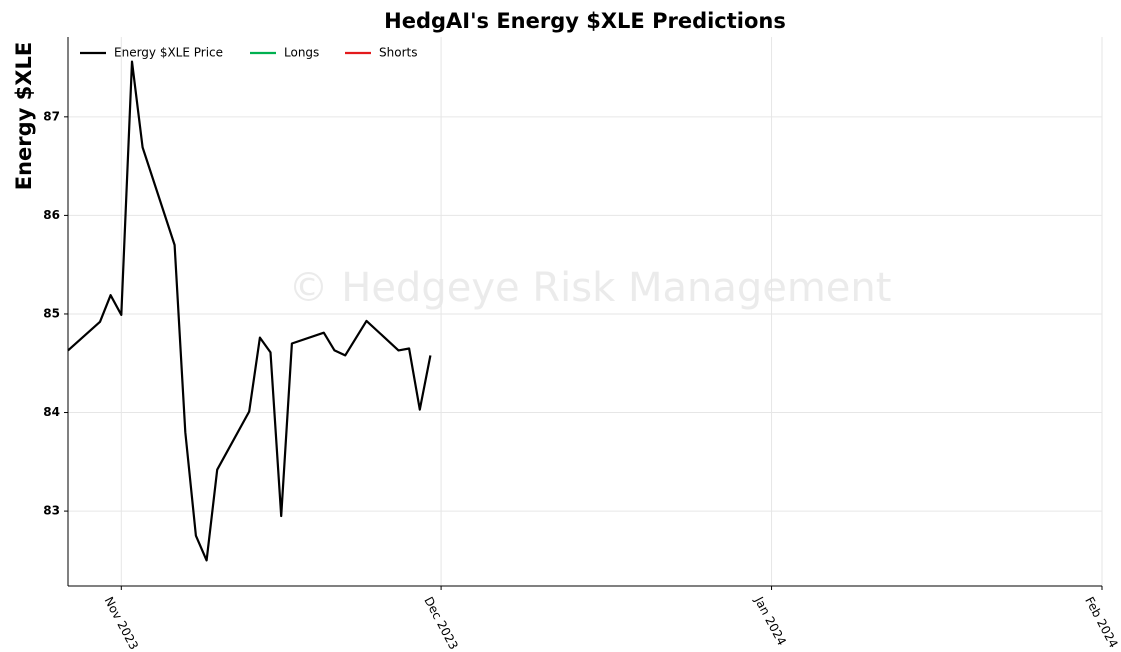  What do you see at coordinates (24, 116) in the screenshot?
I see `y-axis-label: Energy $XLE` at bounding box center [24, 116].